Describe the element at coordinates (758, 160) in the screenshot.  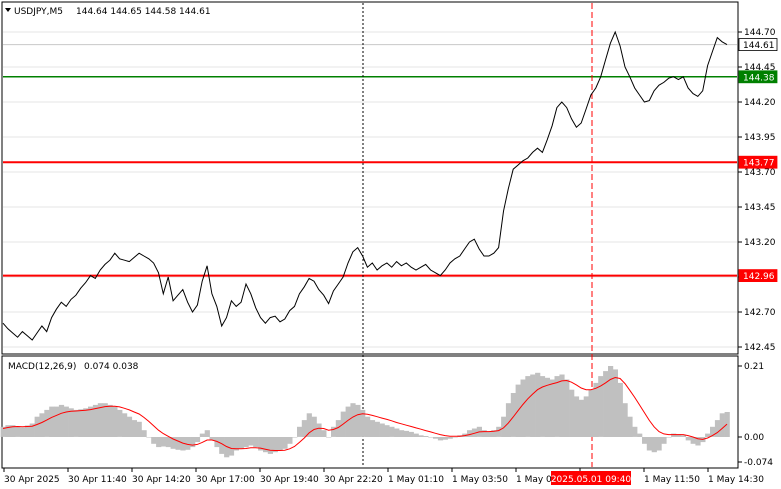
I see `level-labels: 144.61 144.38 143.77 142.96` at that location.